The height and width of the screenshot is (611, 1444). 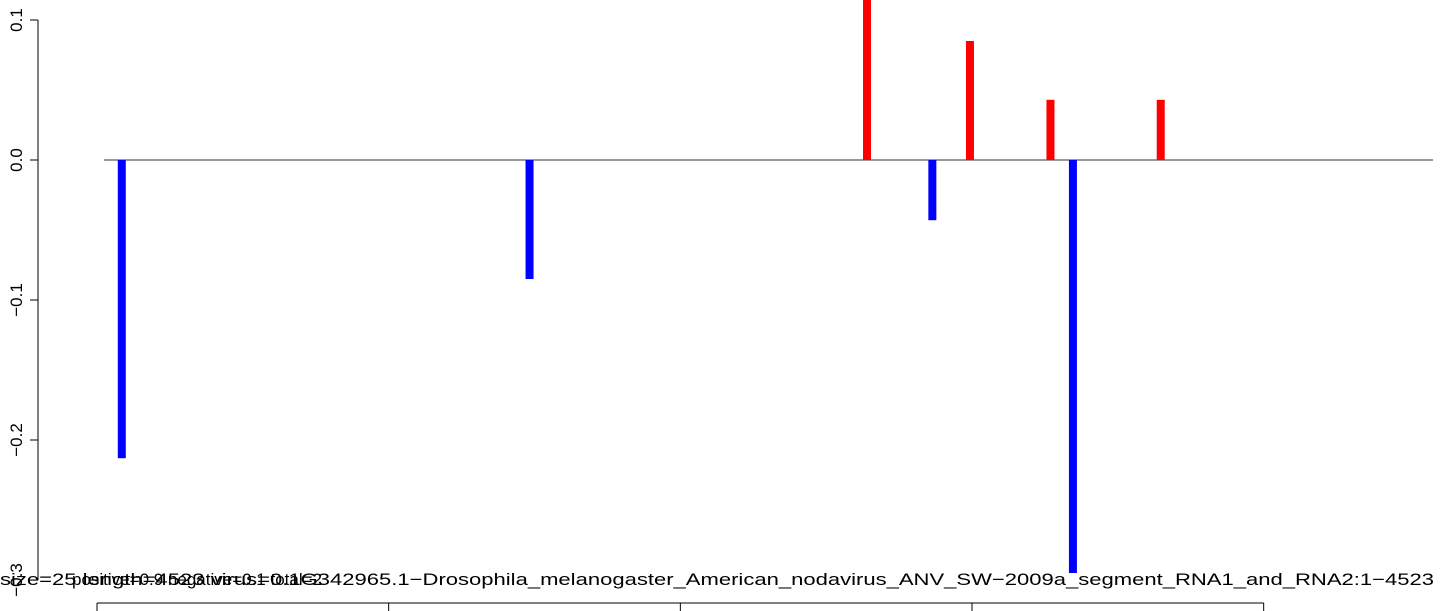 I want to click on position-info-label: positive=0.9 negative=0.1 total=2, so click(x=197, y=579).